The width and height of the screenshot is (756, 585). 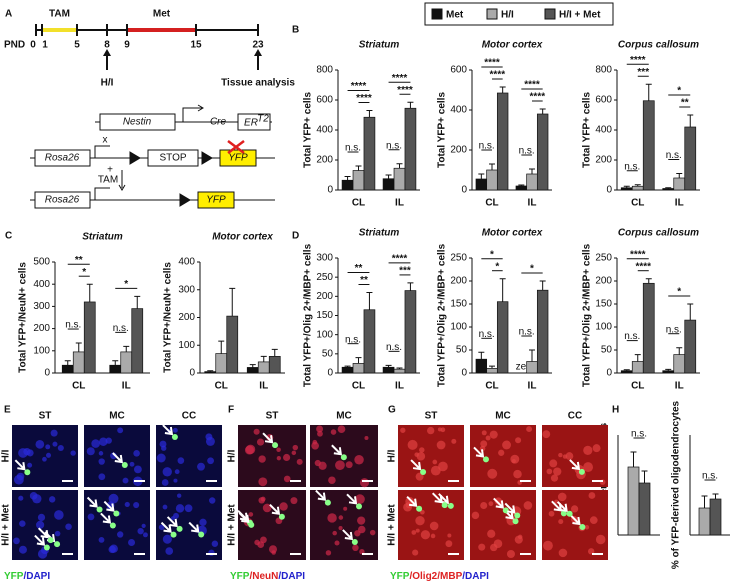 What do you see at coordinates (439, 576) in the screenshot?
I see `stain-label: YFP/Olig2/MBP/DAPI` at bounding box center [439, 576].